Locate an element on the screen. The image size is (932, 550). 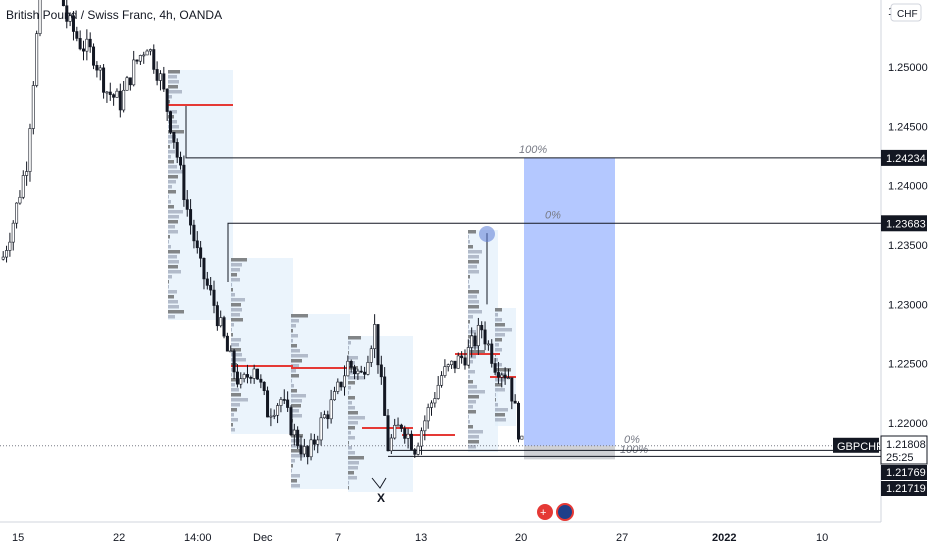
level-upper-tag: 1.24234 is located at coordinates (906, 159).